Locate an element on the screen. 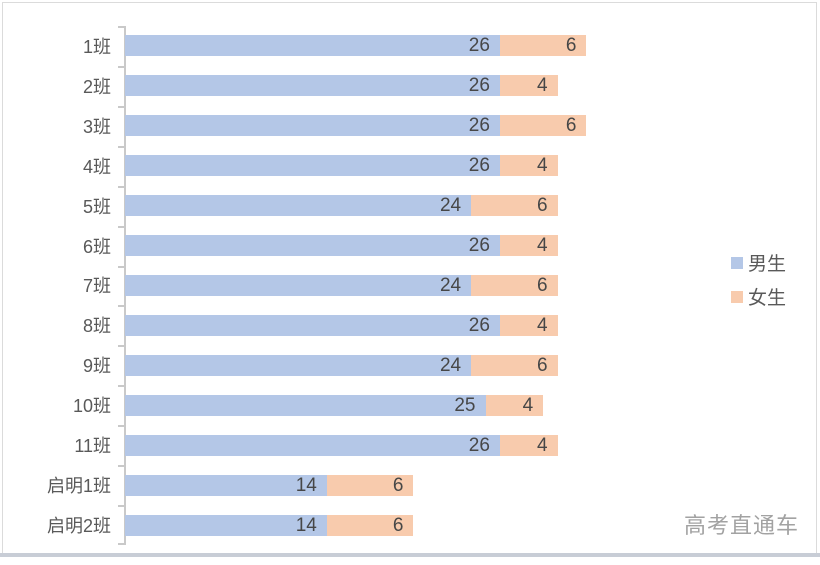  legend-item-female: 女生 is located at coordinates (759, 297).